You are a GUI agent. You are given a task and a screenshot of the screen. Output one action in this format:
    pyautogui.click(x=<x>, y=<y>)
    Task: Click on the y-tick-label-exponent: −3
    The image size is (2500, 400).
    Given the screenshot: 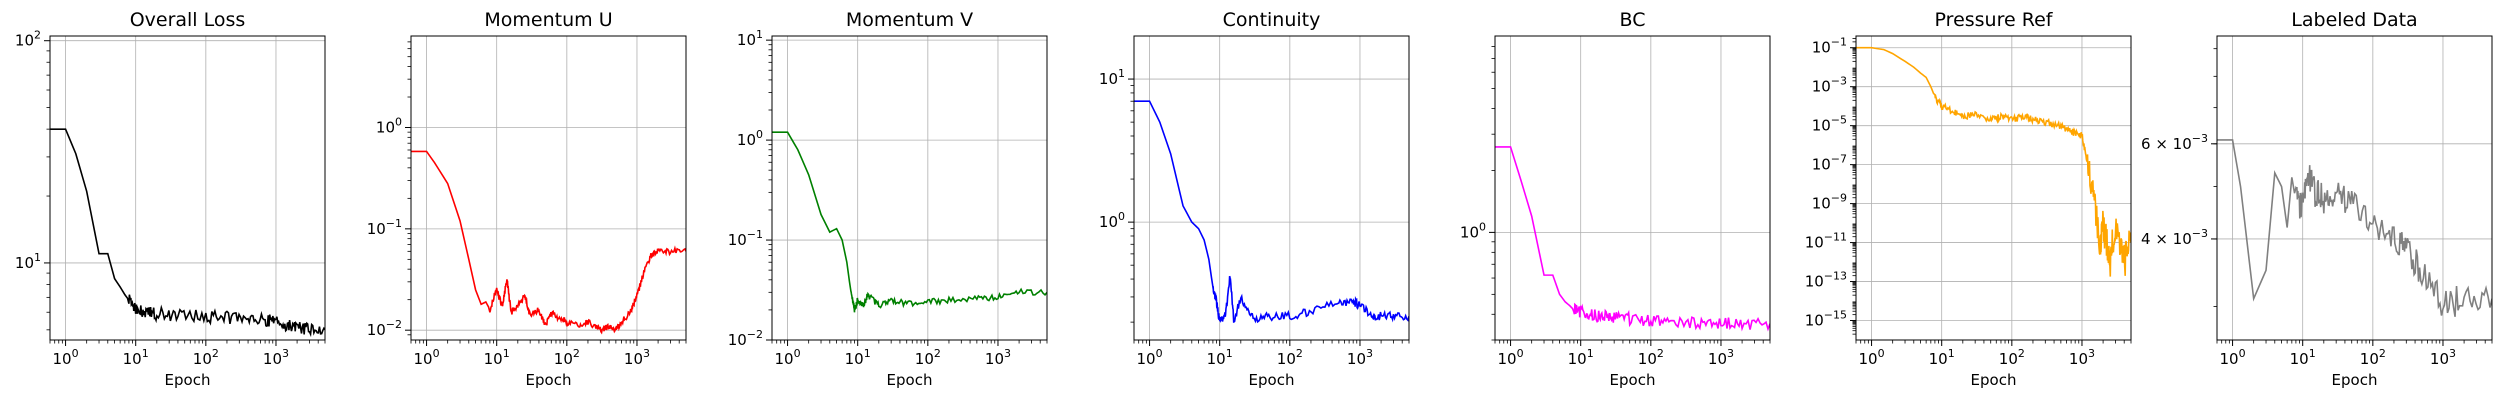 What is the action you would take?
    pyautogui.click(x=2200, y=138)
    